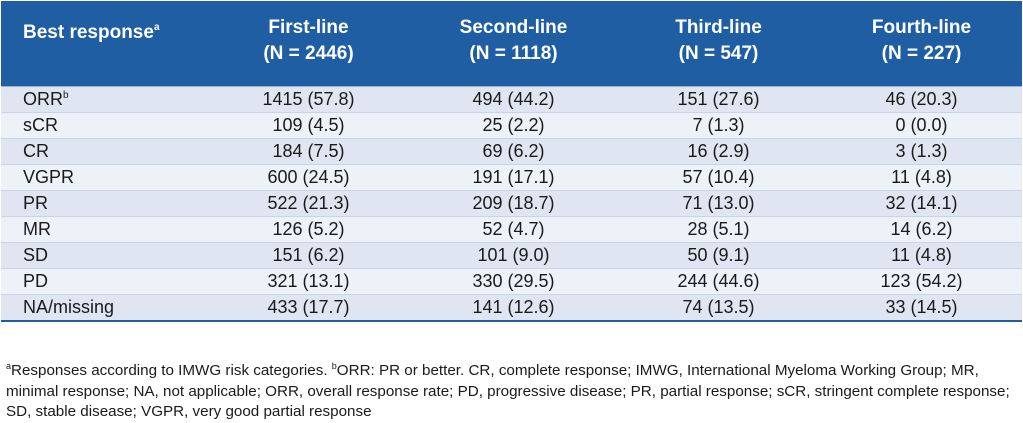 The height and width of the screenshot is (423, 1023). I want to click on table-cell: 71 (13.0), so click(718, 203).